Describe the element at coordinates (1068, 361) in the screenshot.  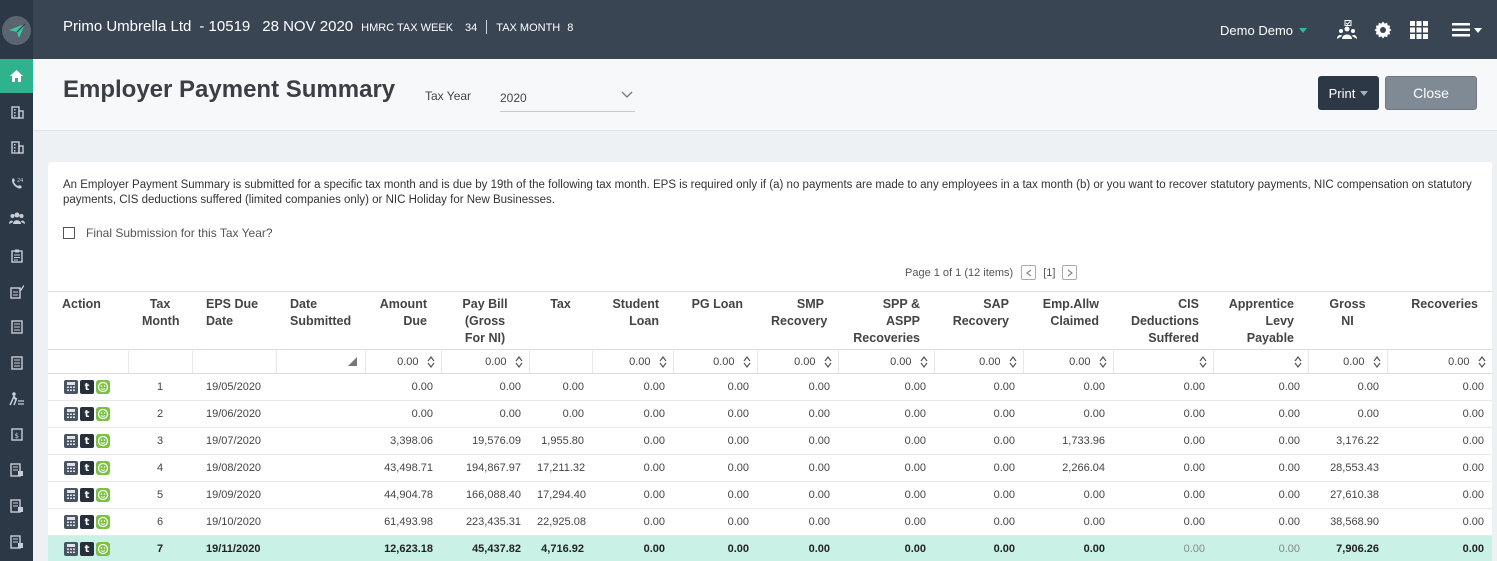
I see `filter-emp-allw: 0.00` at that location.